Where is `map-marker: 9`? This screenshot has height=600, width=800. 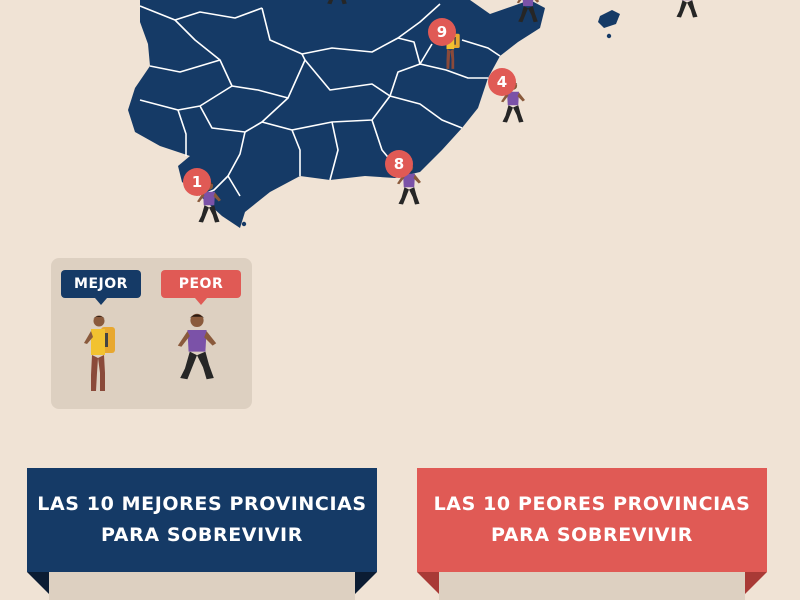
map-marker: 9 is located at coordinates (442, 32).